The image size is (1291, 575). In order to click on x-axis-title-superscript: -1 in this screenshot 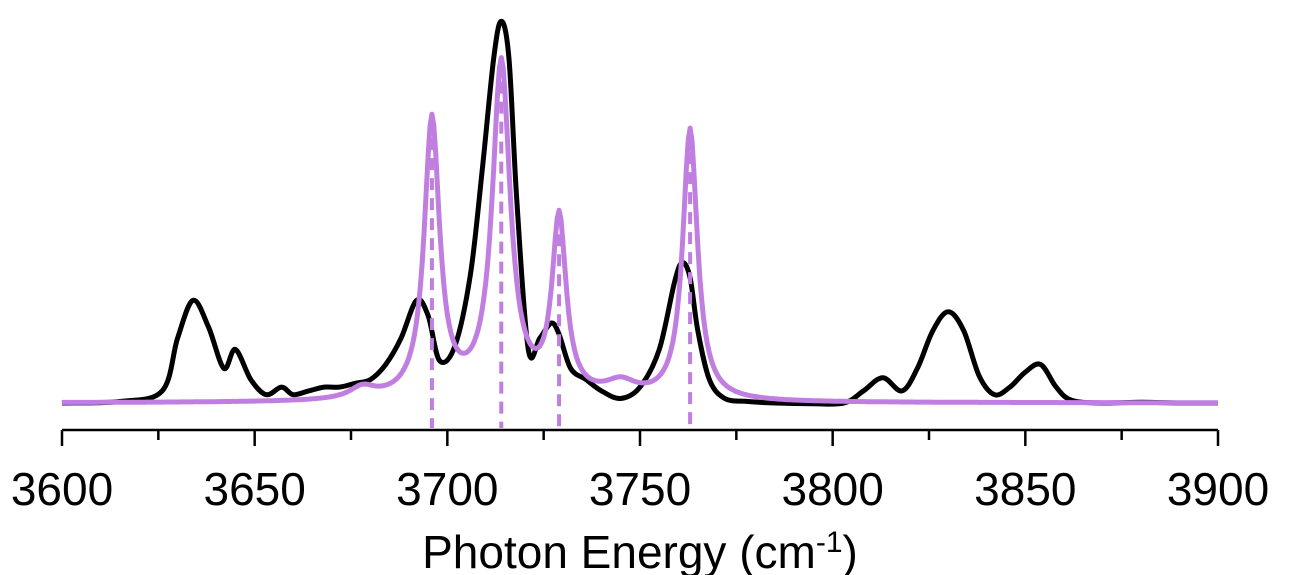, I will do `click(829, 542)`.